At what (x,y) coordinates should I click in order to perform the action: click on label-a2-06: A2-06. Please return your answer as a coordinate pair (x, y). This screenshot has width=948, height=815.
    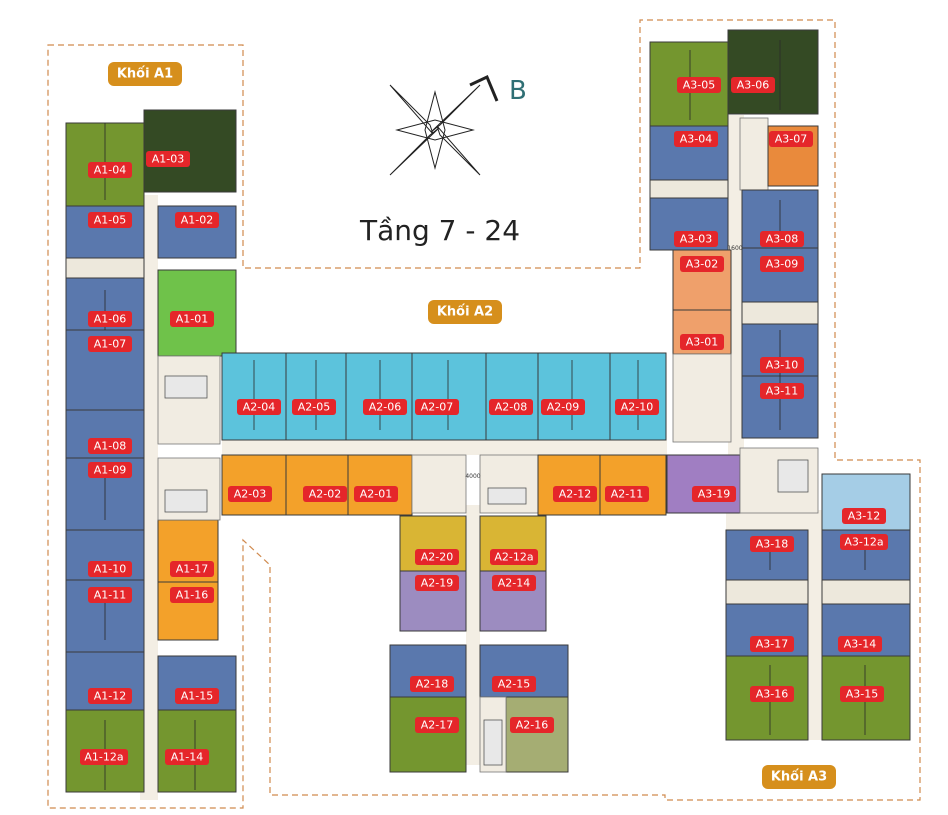
    Looking at the image, I should click on (385, 407).